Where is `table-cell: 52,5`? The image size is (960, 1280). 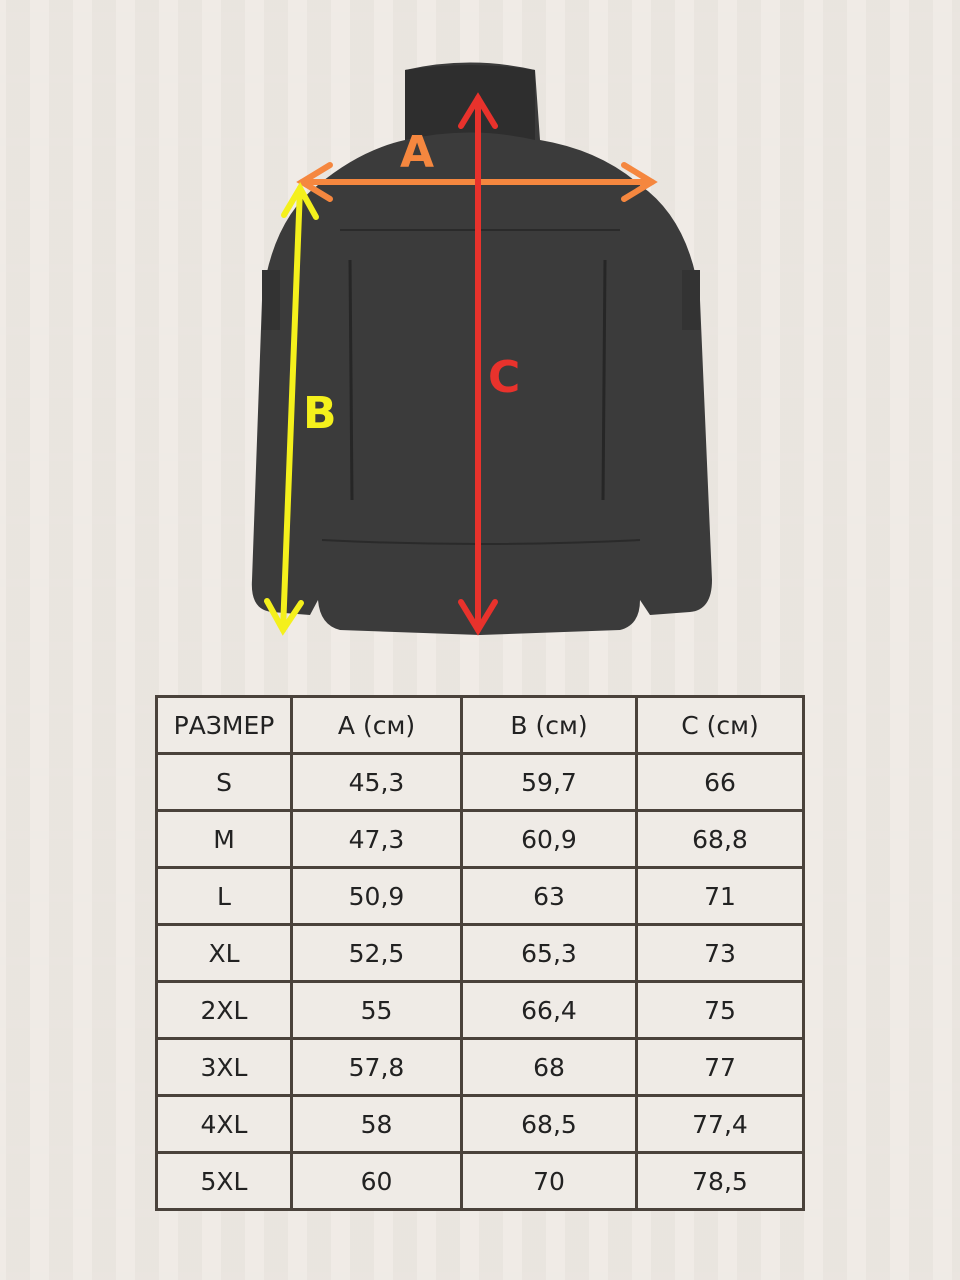
table-cell: 52,5 is located at coordinates (376, 953).